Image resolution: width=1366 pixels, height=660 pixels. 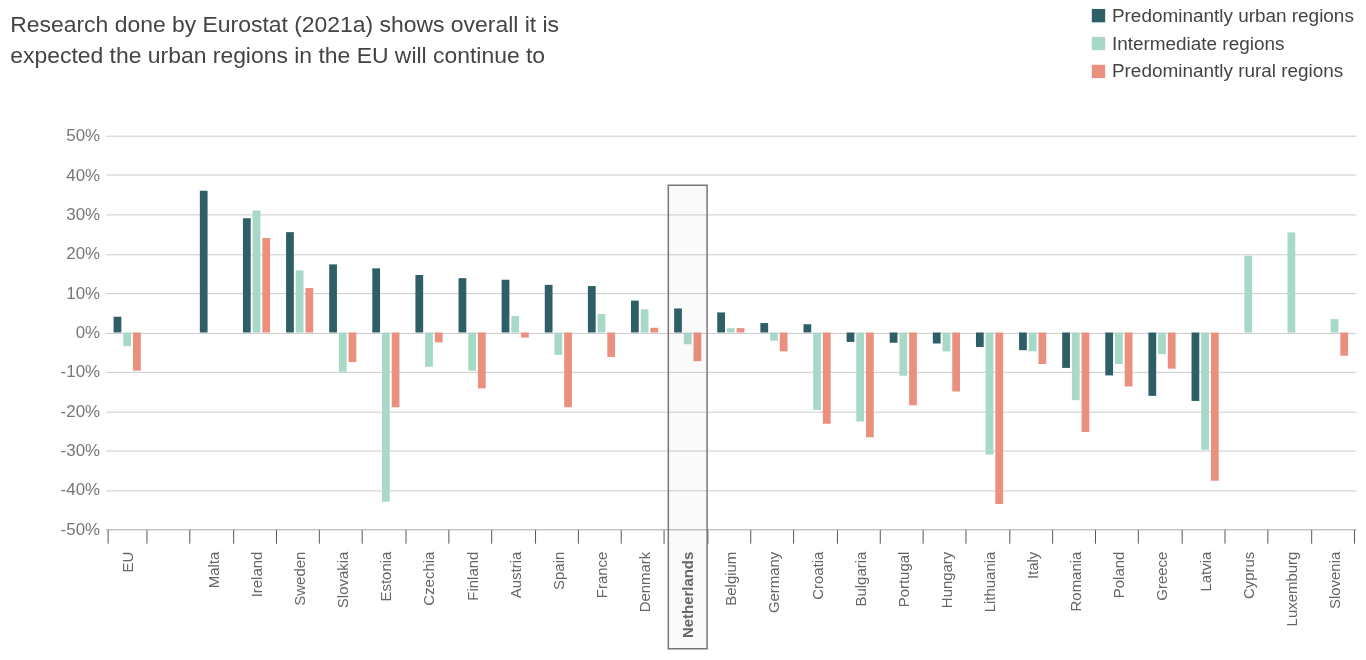 I want to click on x-tick-label: Czechia, so click(x=429, y=578).